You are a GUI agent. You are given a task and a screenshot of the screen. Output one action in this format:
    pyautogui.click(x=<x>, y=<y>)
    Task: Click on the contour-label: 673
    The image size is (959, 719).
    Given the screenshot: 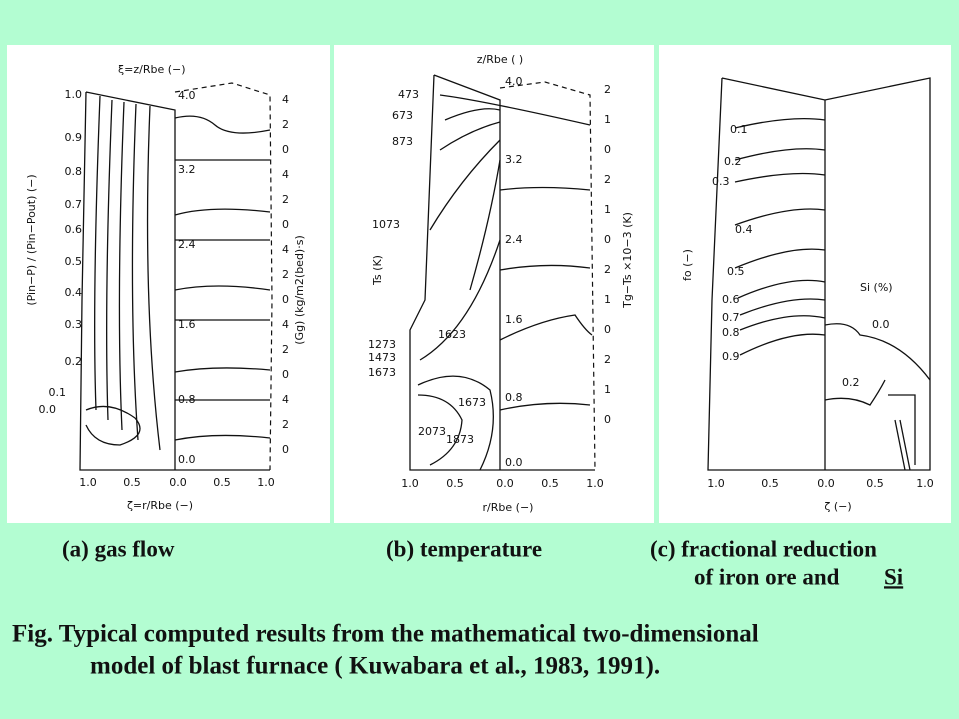 What is the action you would take?
    pyautogui.click(x=402, y=115)
    